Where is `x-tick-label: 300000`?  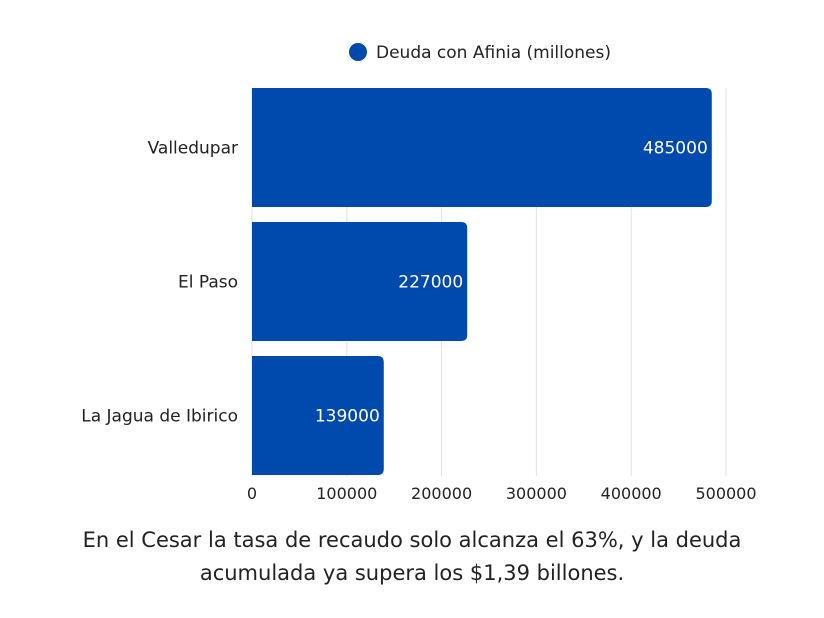 x-tick-label: 300000 is located at coordinates (536, 493).